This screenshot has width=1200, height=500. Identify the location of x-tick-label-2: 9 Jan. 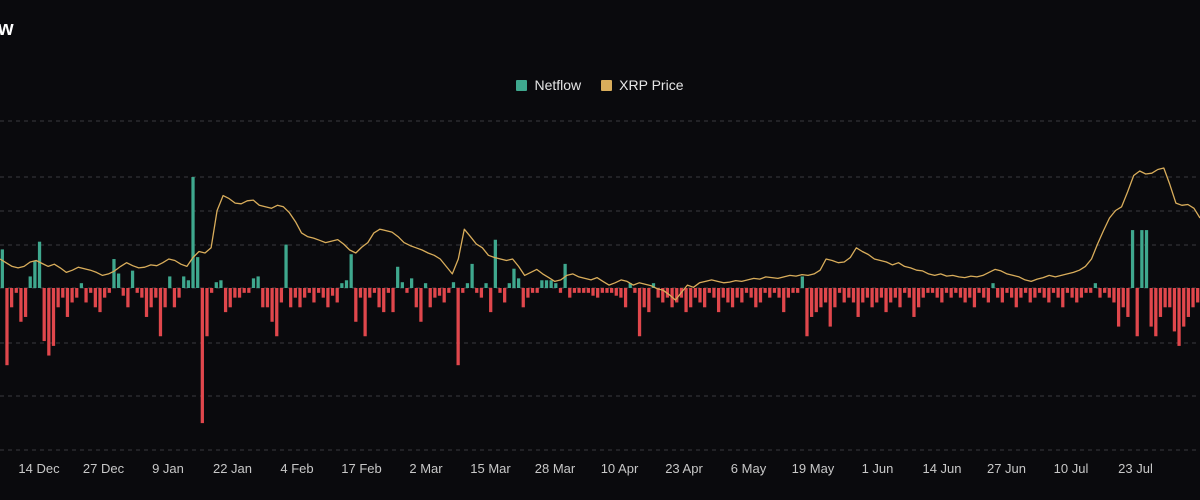
(168, 468).